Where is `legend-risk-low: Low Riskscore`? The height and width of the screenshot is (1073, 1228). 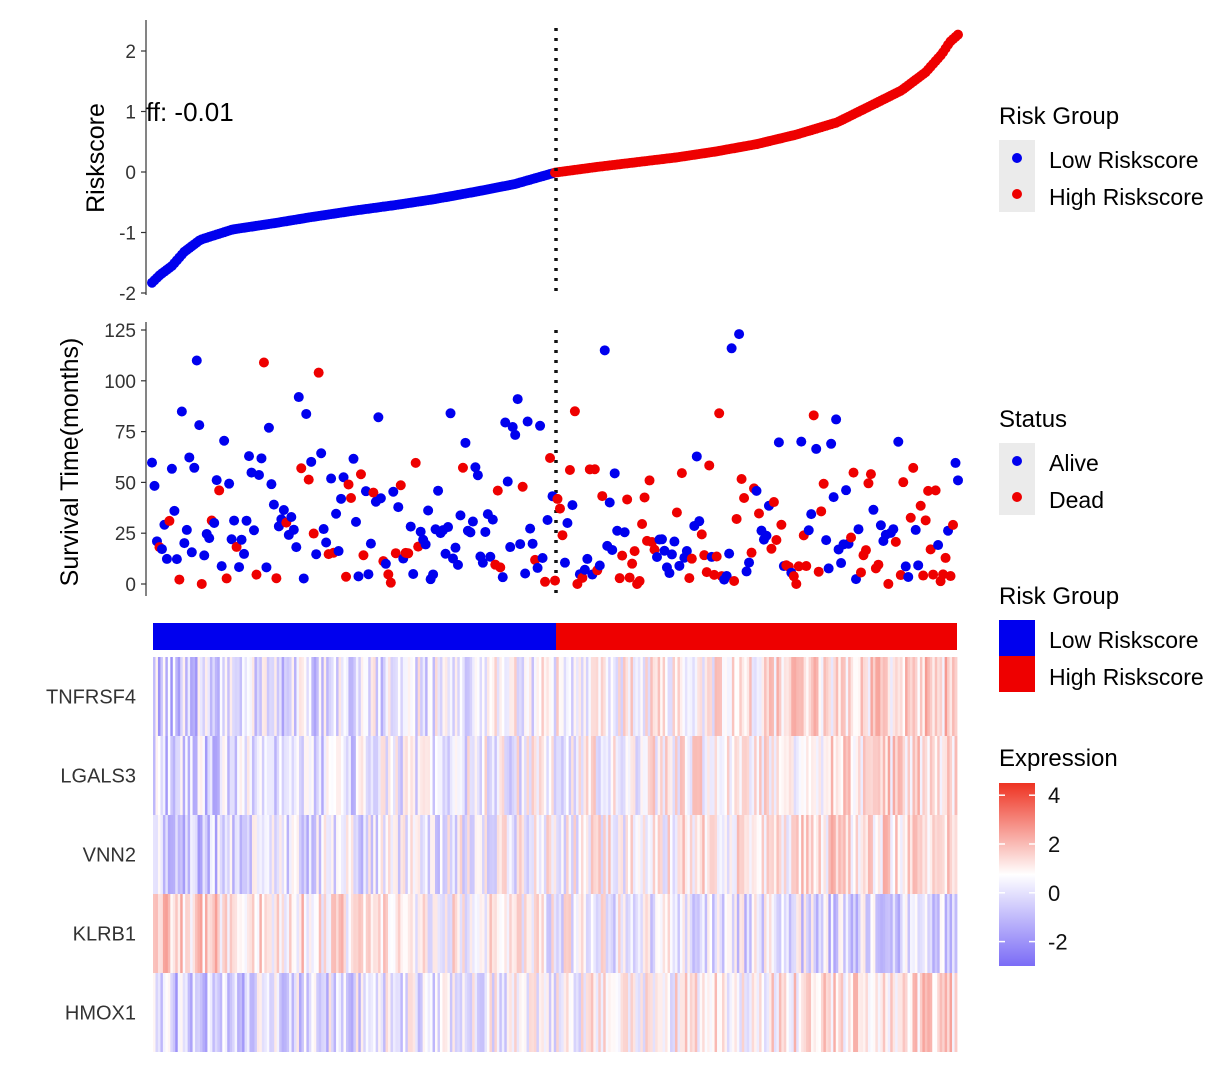
legend-risk-low: Low Riskscore is located at coordinates (1124, 160).